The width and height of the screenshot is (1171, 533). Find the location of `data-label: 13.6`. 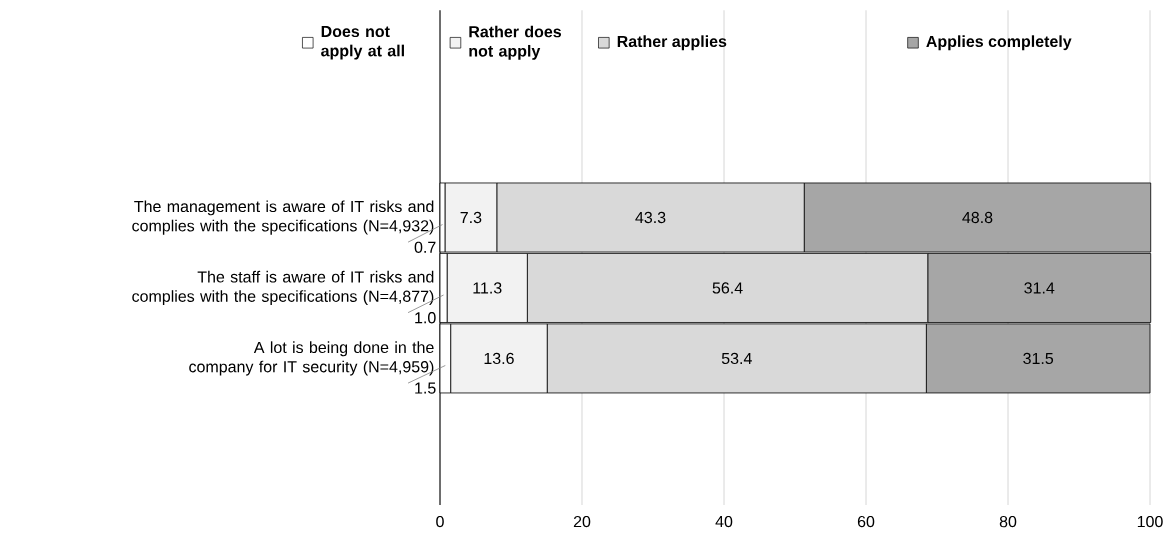

data-label: 13.6 is located at coordinates (499, 358).